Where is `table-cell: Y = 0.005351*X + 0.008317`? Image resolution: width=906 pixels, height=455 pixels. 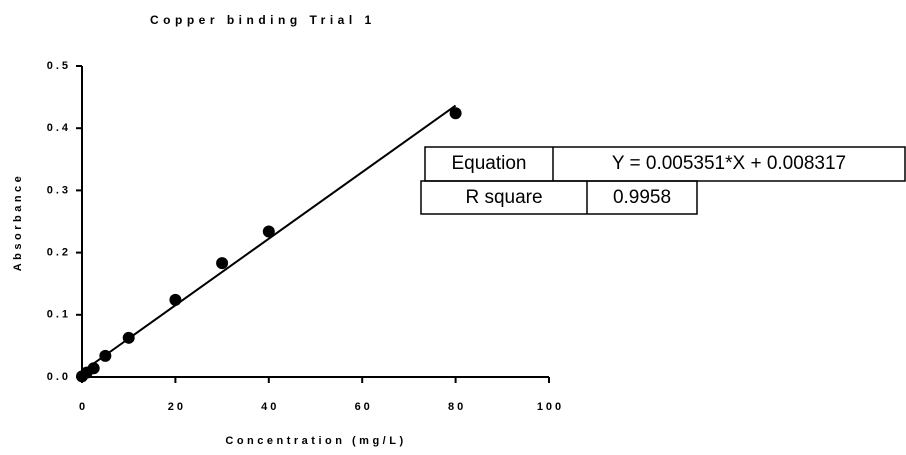
table-cell: Y = 0.005351*X + 0.008317 is located at coordinates (729, 163).